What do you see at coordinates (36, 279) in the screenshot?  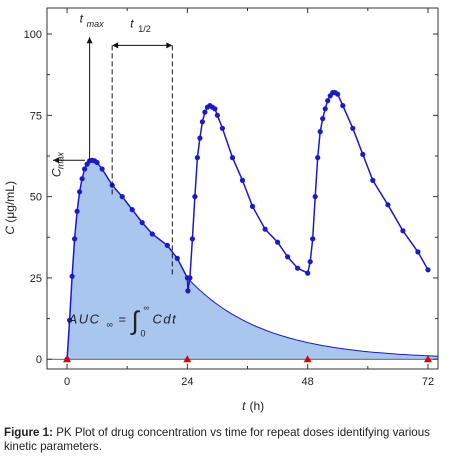 I see `y-tick-label: 25` at bounding box center [36, 279].